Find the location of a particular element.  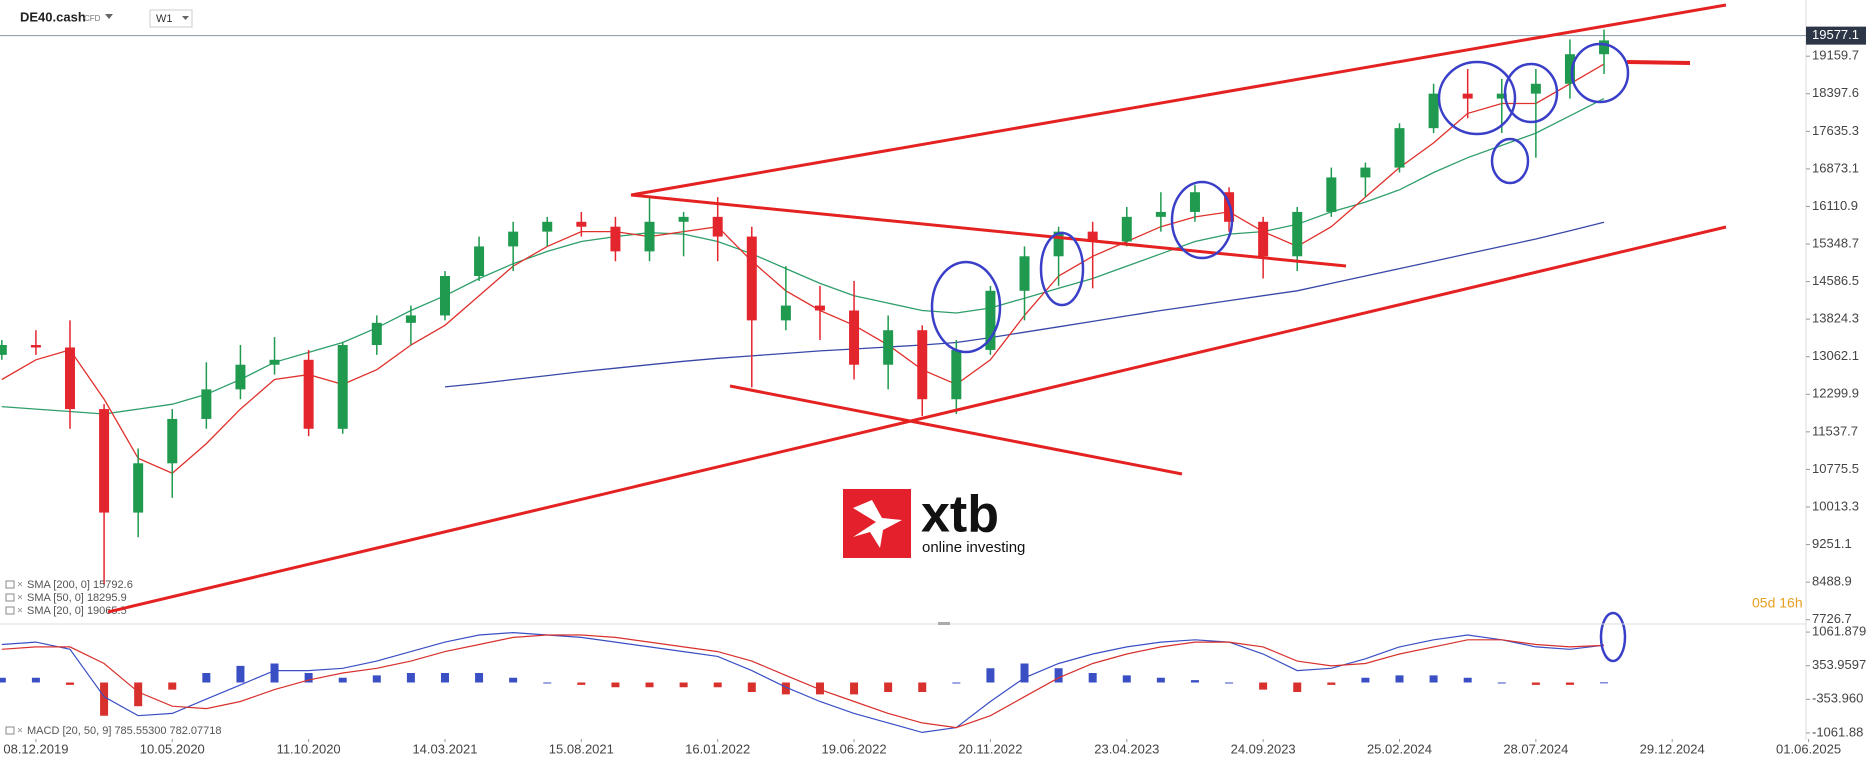

last-price-label: 19577.1 is located at coordinates (1835, 34).